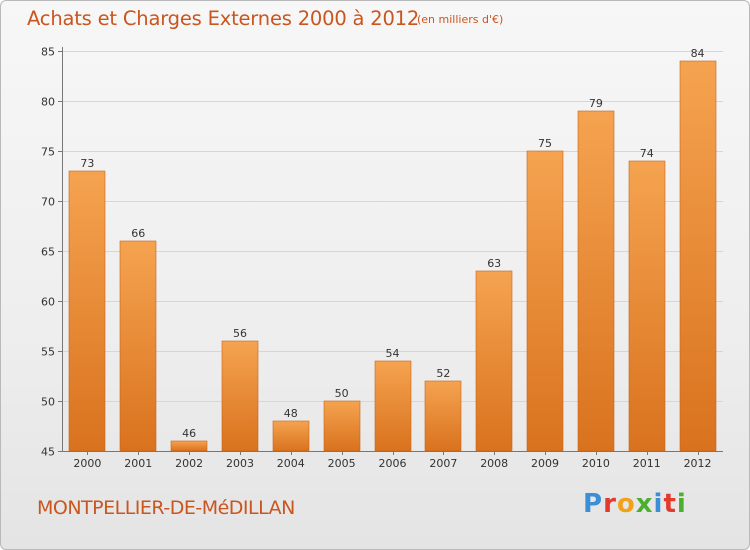 The image size is (750, 550). What do you see at coordinates (443, 463) in the screenshot?
I see `x-tick-label: 2007` at bounding box center [443, 463].